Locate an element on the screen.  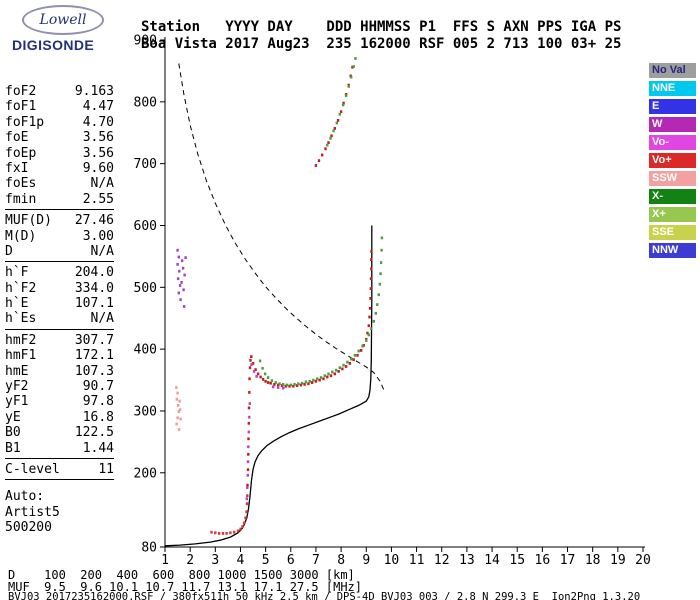
param-label: foEp is located at coordinates (21, 153).